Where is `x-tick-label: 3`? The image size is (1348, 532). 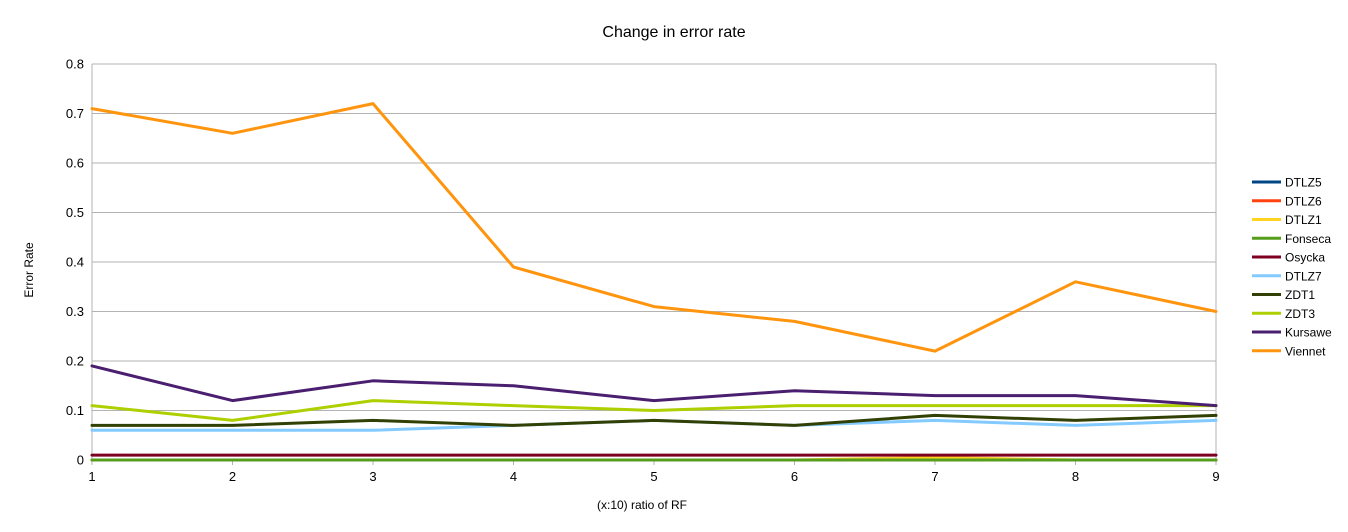
x-tick-label: 3 is located at coordinates (372, 476).